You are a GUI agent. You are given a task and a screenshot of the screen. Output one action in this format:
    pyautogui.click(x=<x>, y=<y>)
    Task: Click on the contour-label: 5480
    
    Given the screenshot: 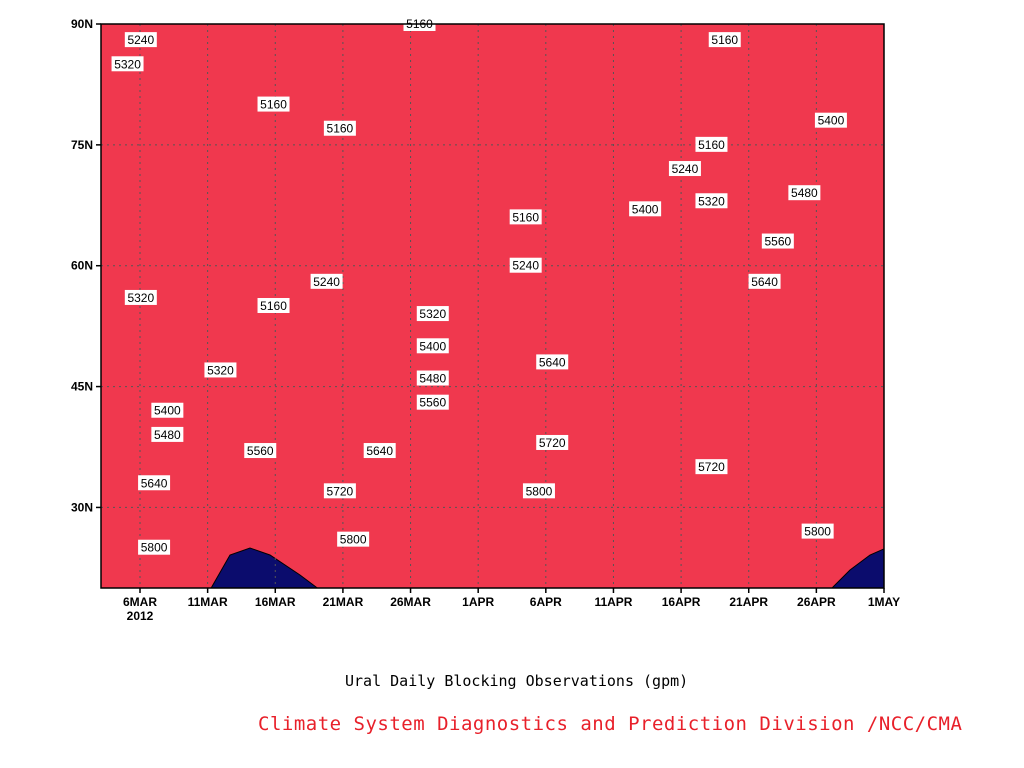 What is the action you would take?
    pyautogui.click(x=804, y=193)
    